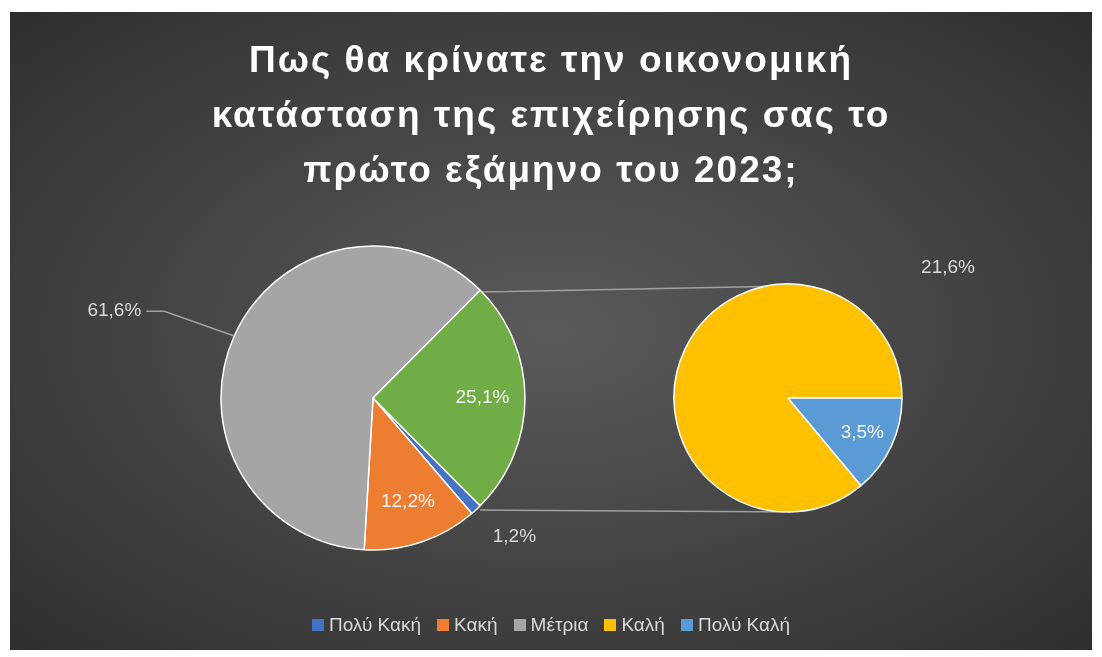 The height and width of the screenshot is (657, 1102). I want to click on data-label: 61,6%, so click(114, 310).